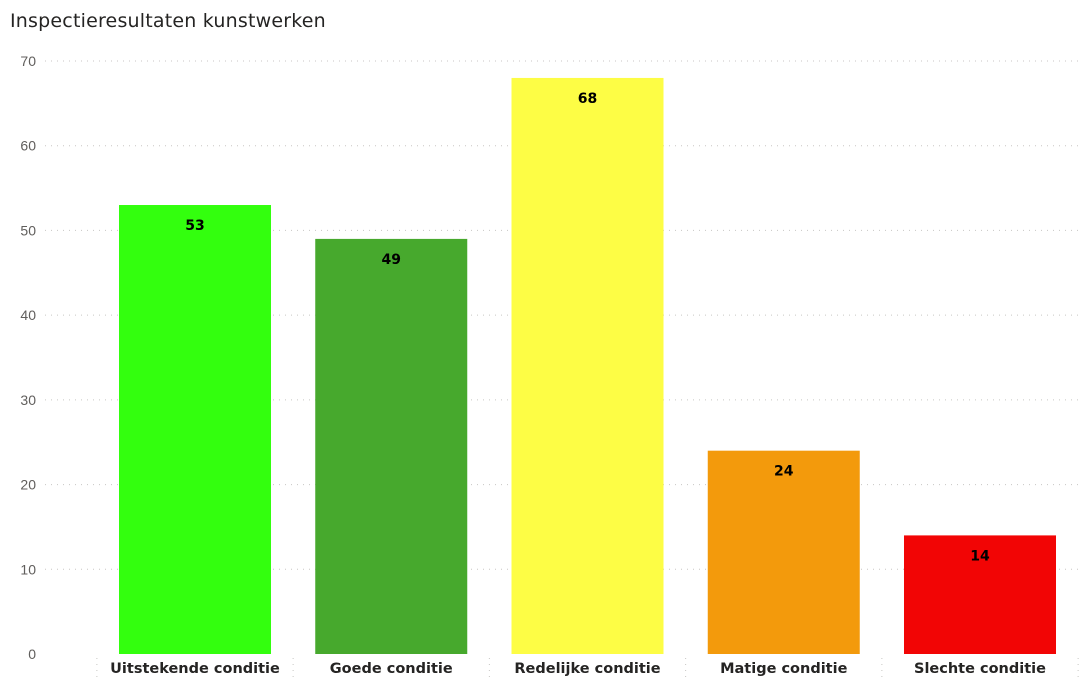 The image size is (1086, 677). I want to click on data-label: 24, so click(784, 472).